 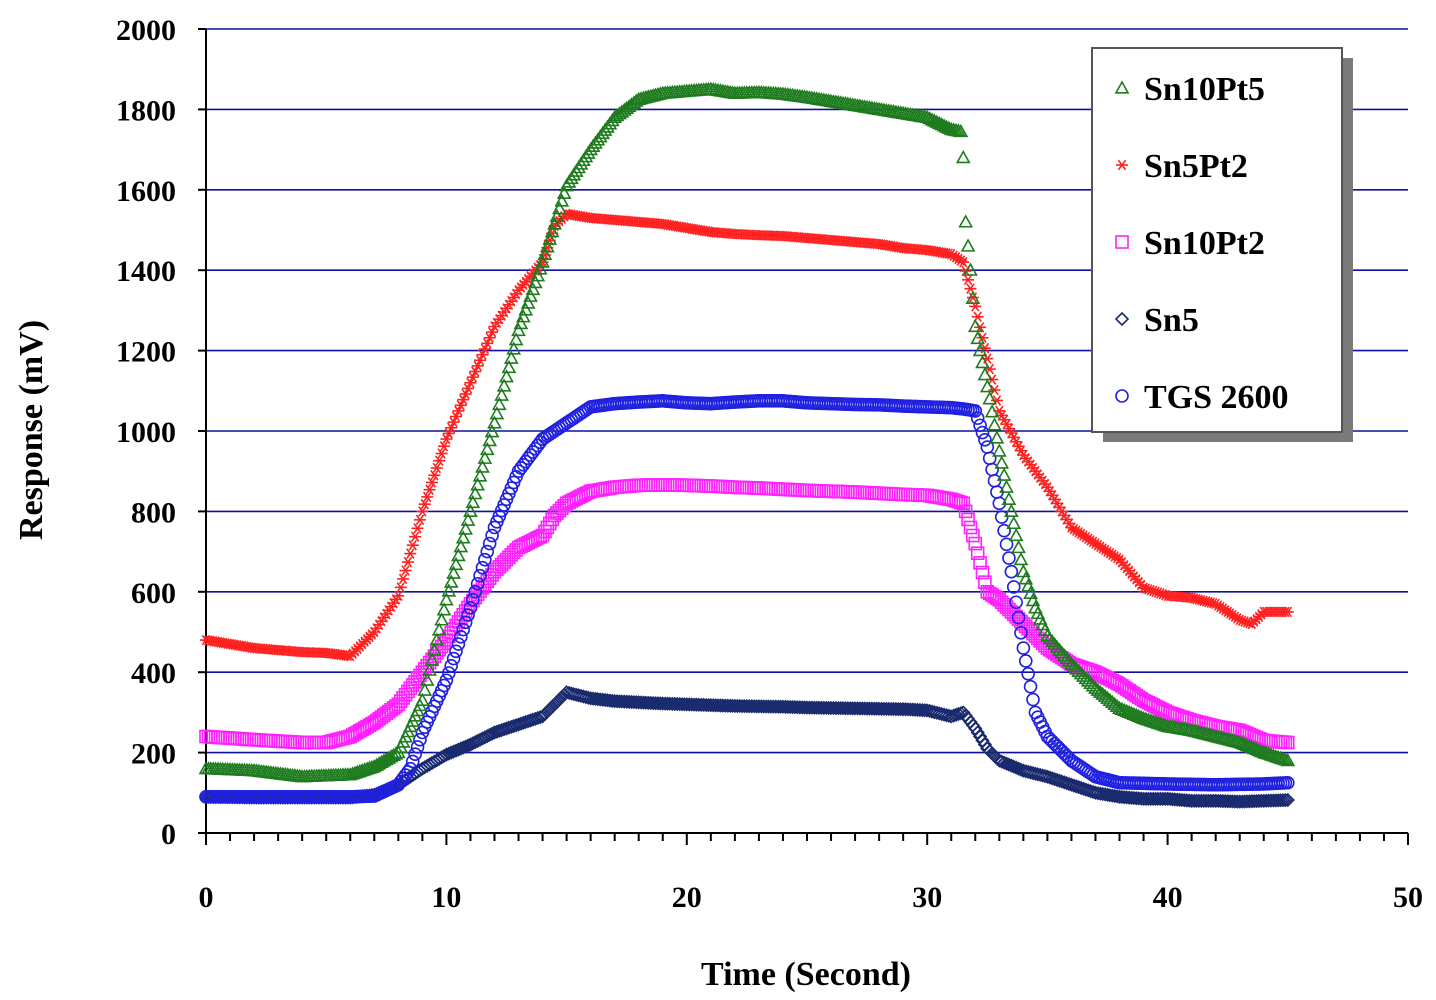 I want to click on y-tick-label: 800, so click(x=153, y=512).